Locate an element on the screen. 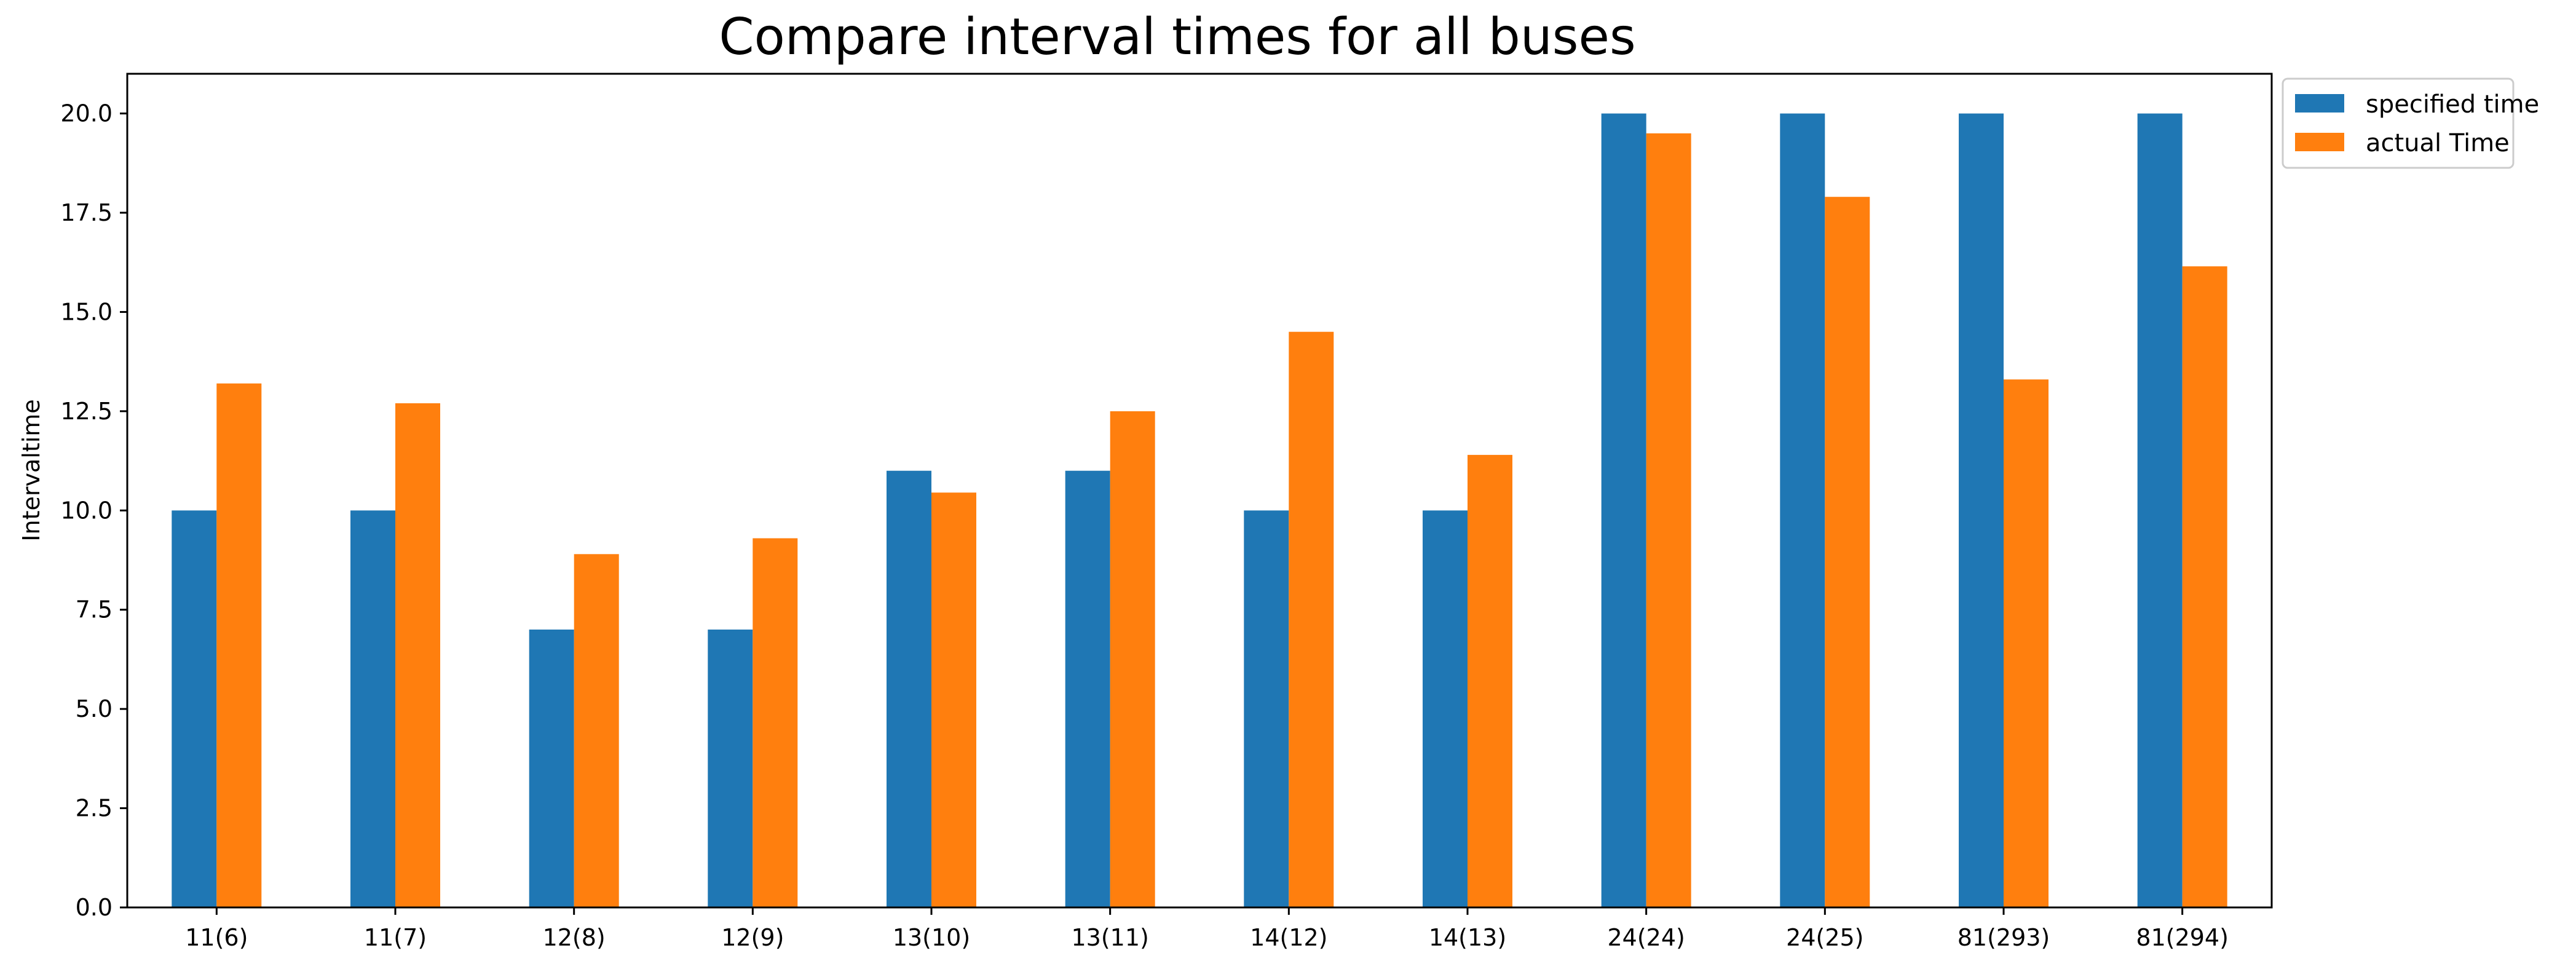 The width and height of the screenshot is (2576, 972). legend-swatch-specified-time is located at coordinates (2319, 103).